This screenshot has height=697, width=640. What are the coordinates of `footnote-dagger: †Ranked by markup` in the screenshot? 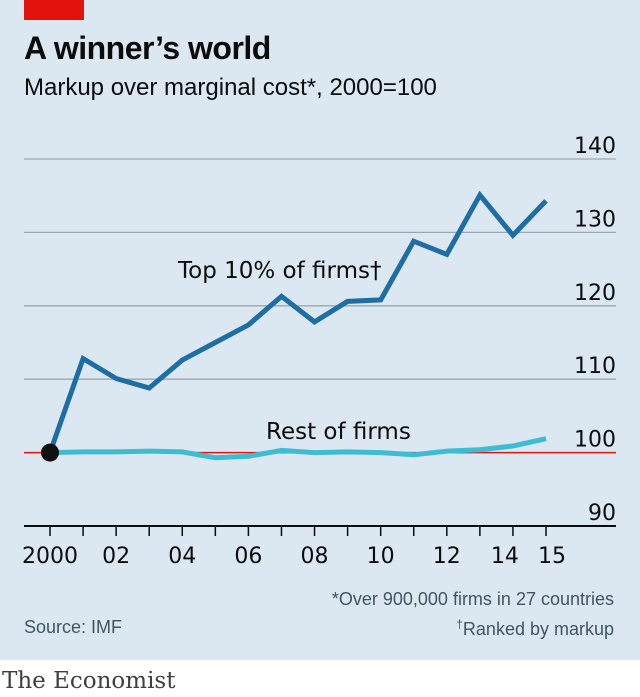 It's located at (535, 628).